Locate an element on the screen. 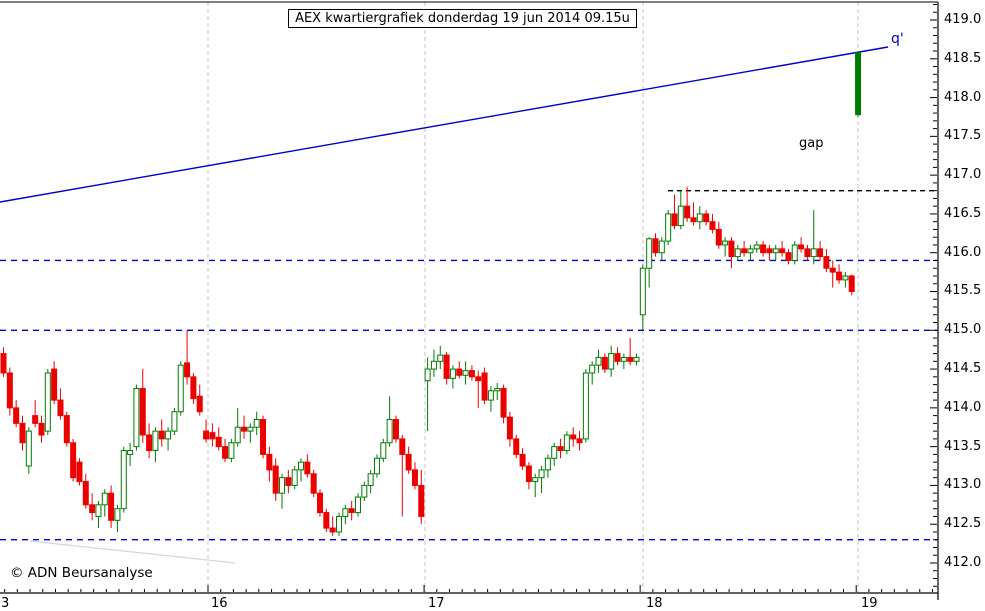  y-axis-label: 414.5 is located at coordinates (963, 369).